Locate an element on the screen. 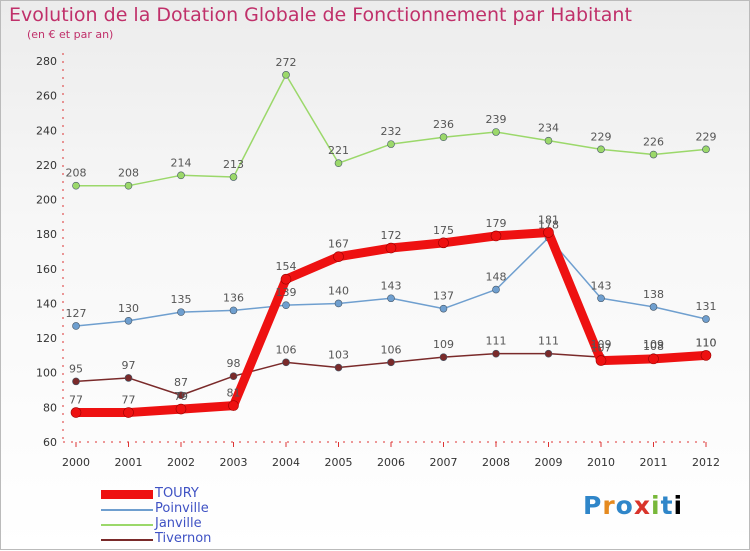 Image resolution: width=750 pixels, height=551 pixels. data-label-toury: 79 is located at coordinates (181, 396).